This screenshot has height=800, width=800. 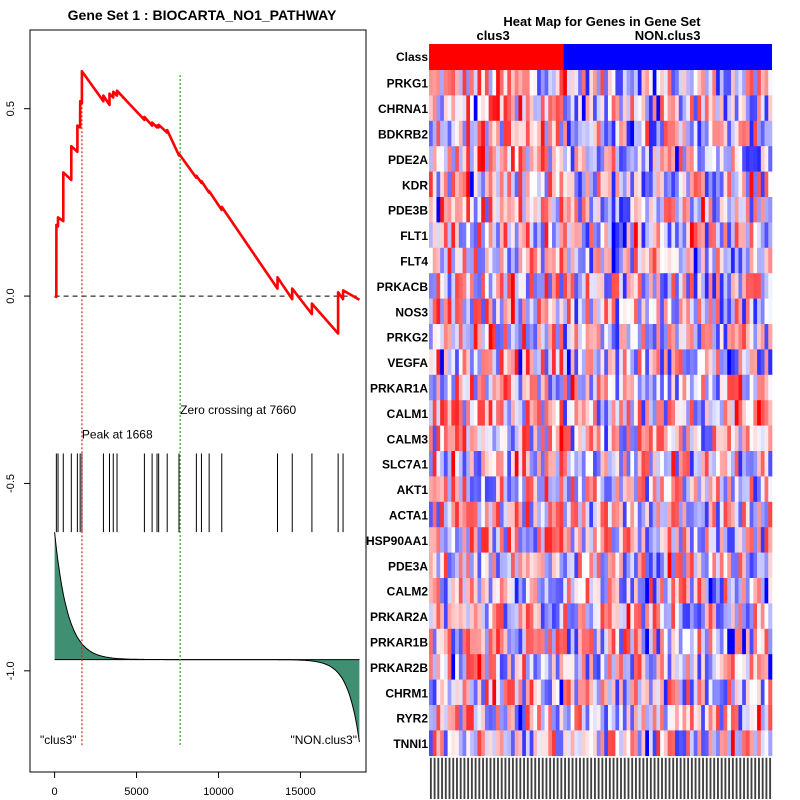 What do you see at coordinates (492, 35) in the screenshot?
I see `class-label-clus3: clus3` at bounding box center [492, 35].